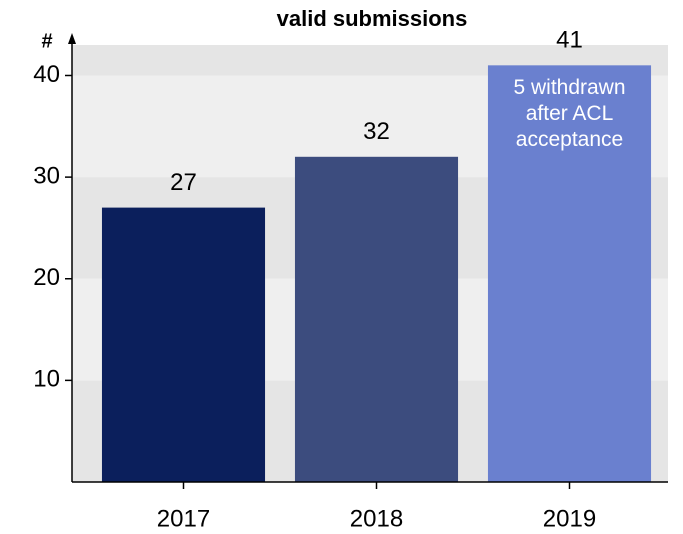 The image size is (683, 534). Describe the element at coordinates (570, 113) in the screenshot. I see `annotation: after ACL` at that location.